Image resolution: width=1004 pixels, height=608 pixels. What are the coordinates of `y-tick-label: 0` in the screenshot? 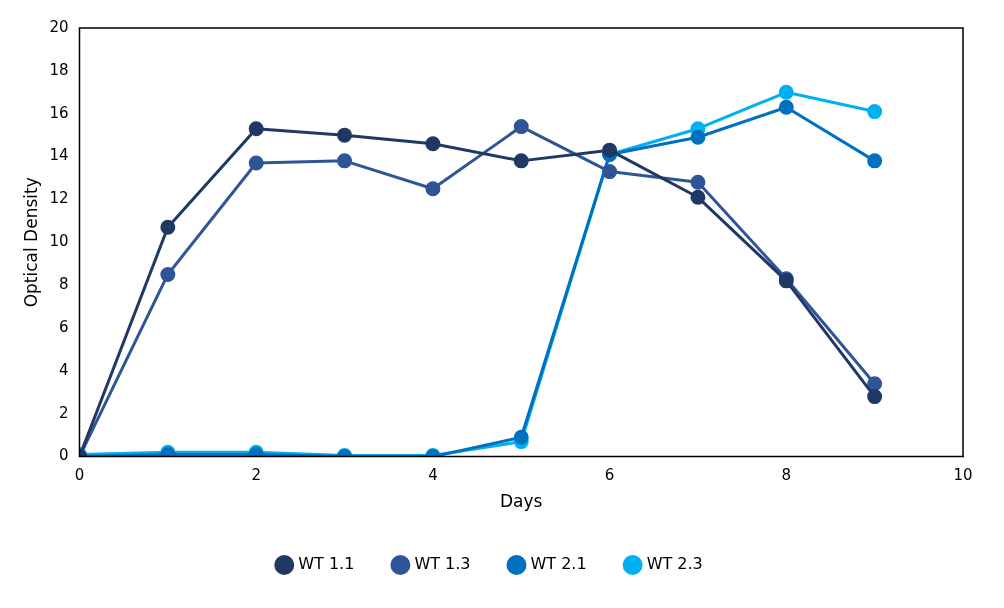 It's located at (63, 455).